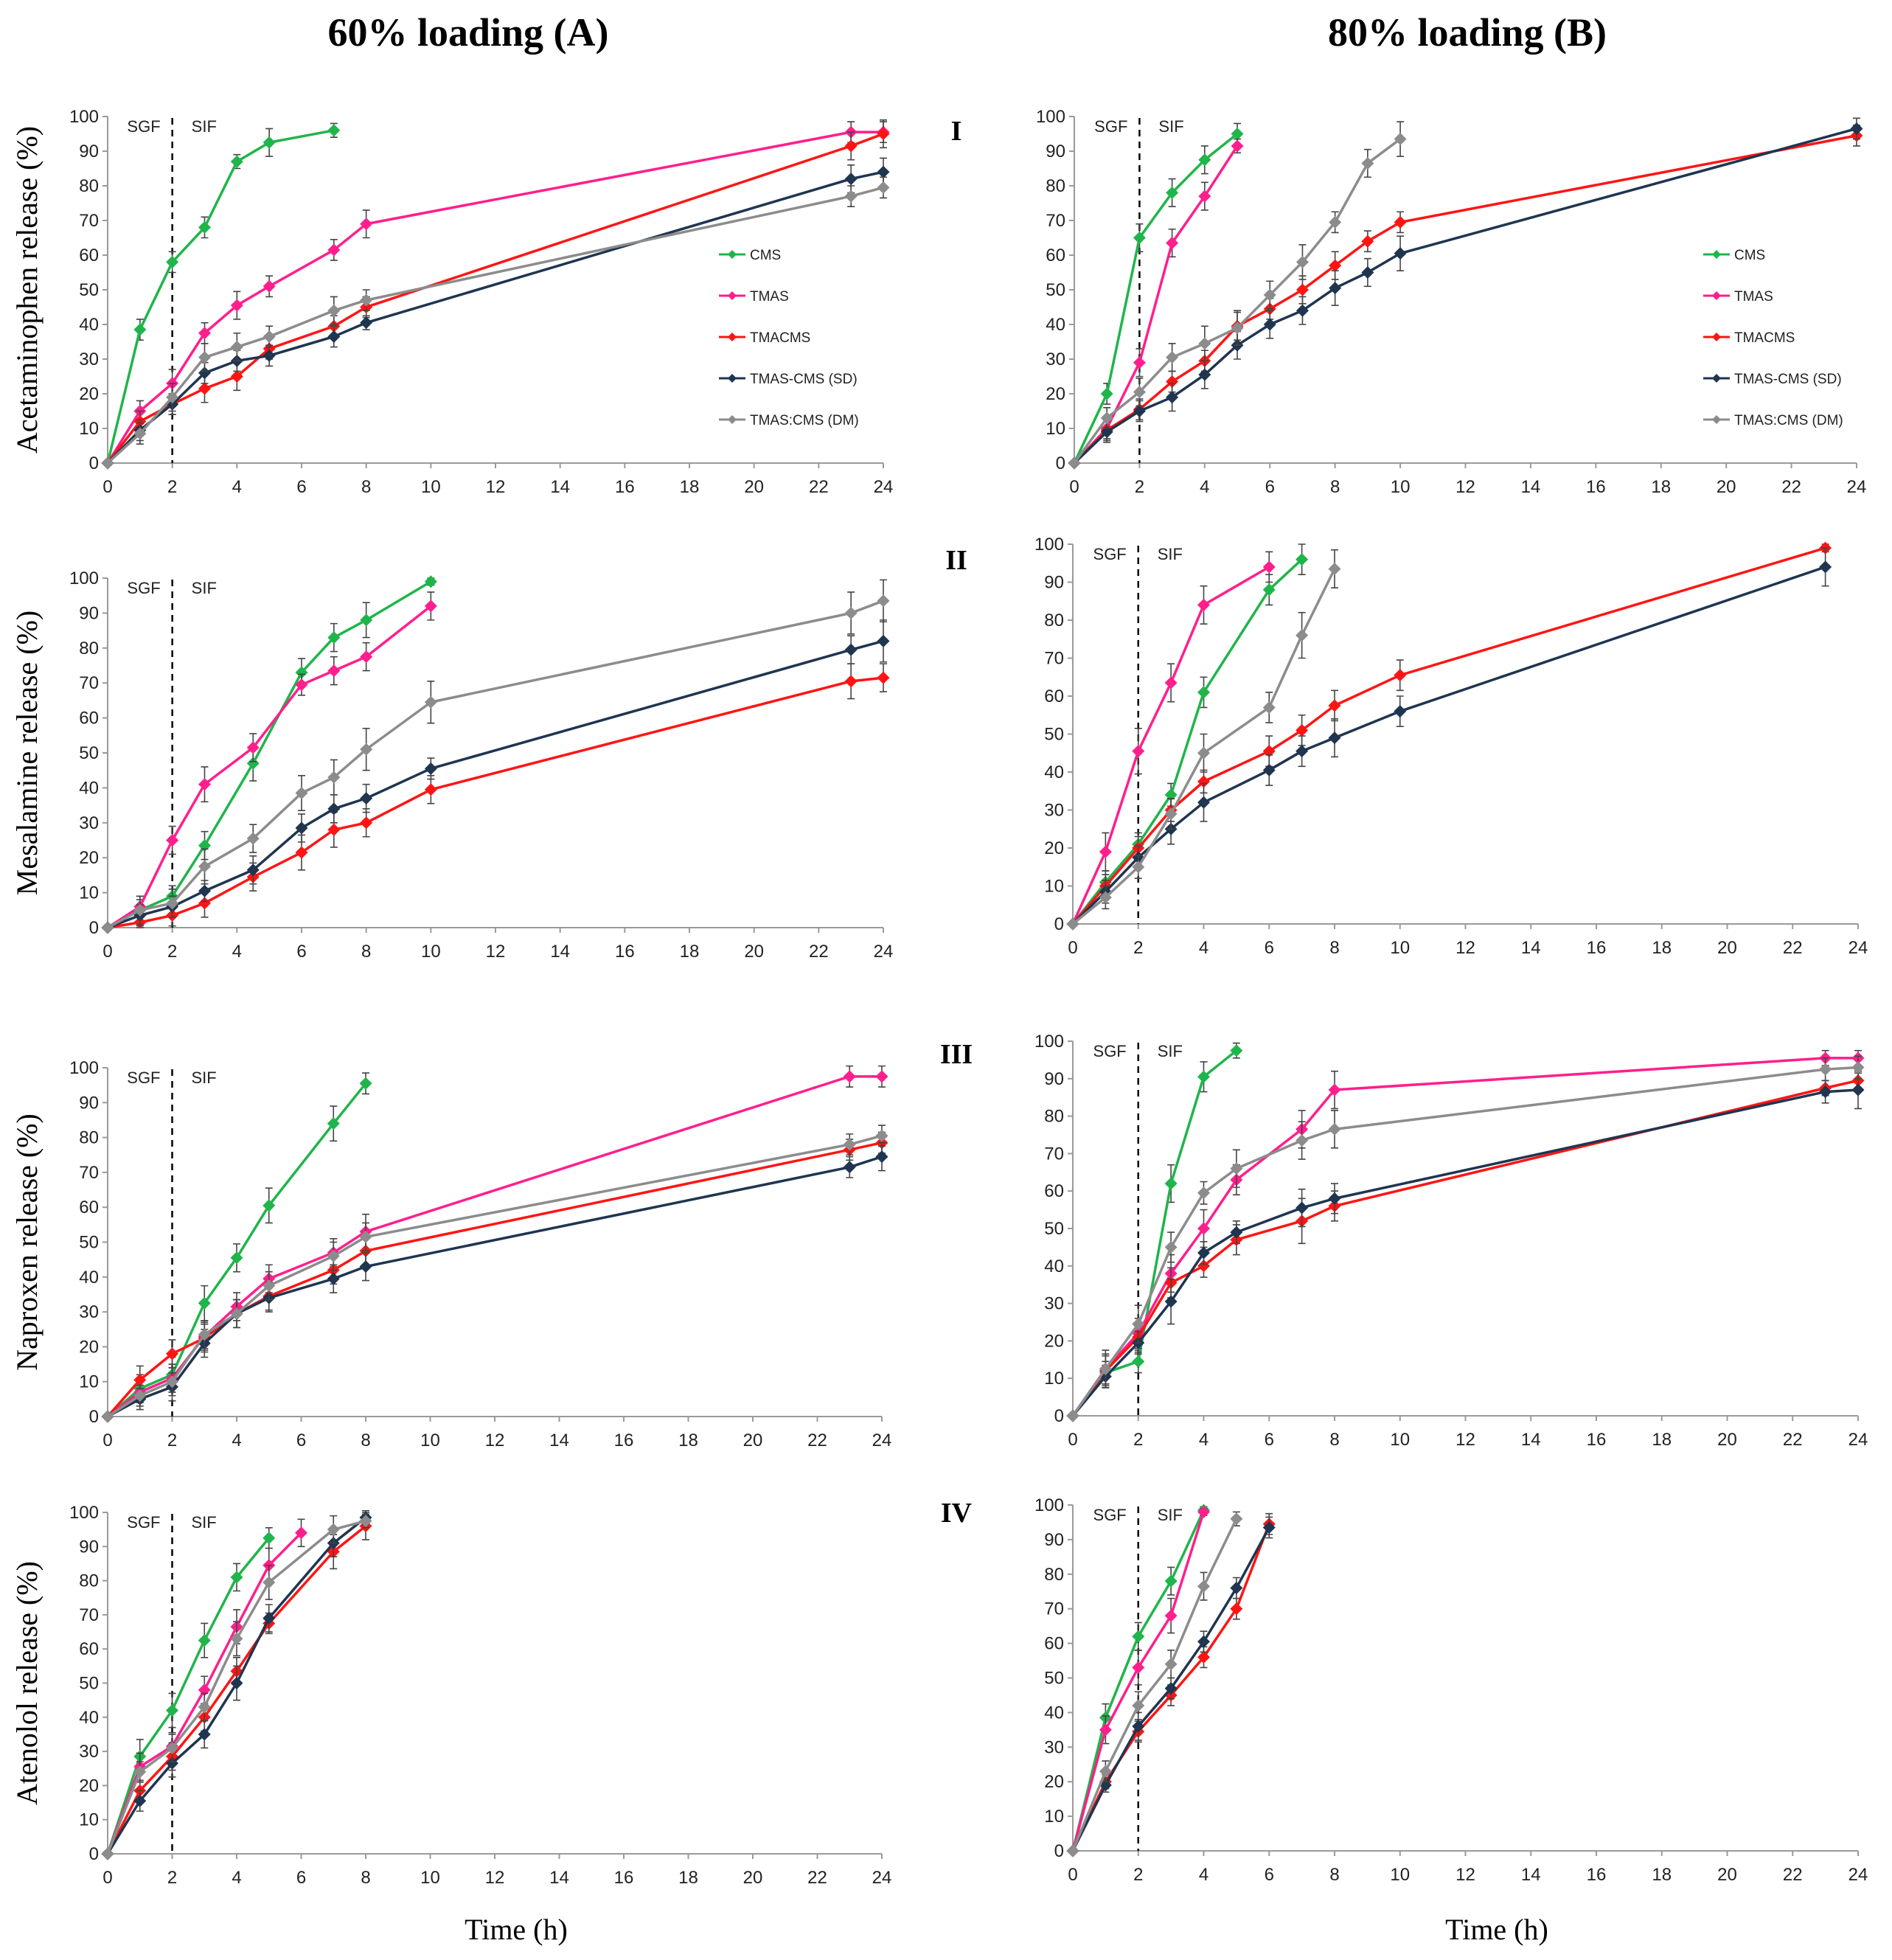 The width and height of the screenshot is (1892, 1960). Describe the element at coordinates (27, 289) in the screenshot. I see `y-axis-label: Acetaminophen release (%)` at that location.